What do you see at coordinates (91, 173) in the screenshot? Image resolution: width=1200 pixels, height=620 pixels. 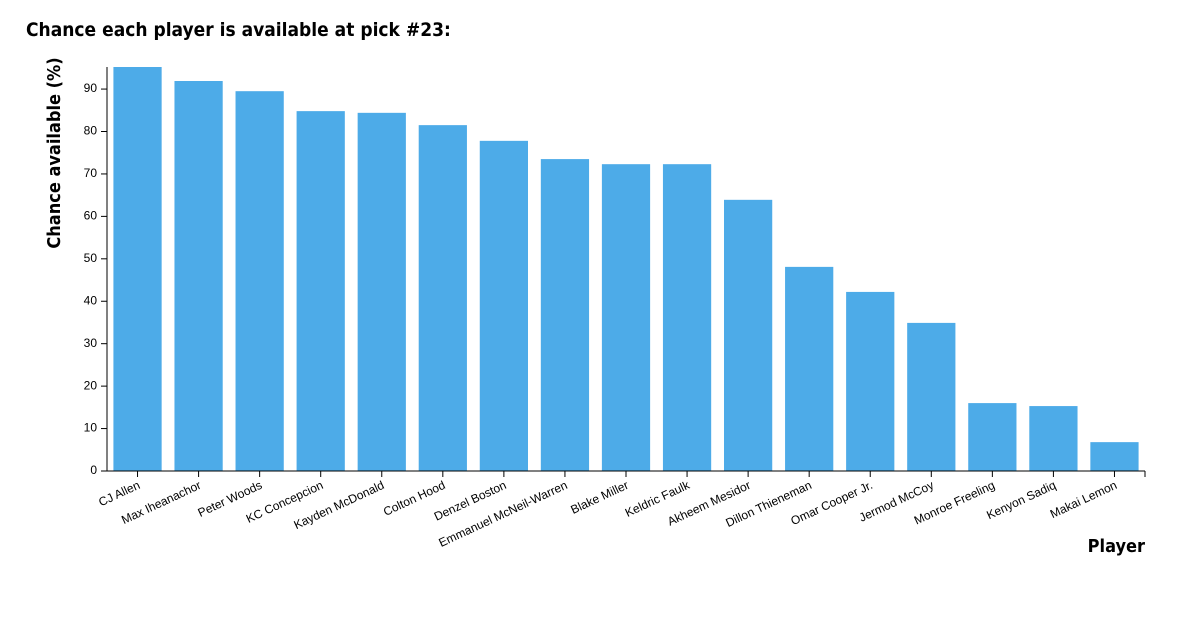 I see `y-tick-label: 70` at bounding box center [91, 173].